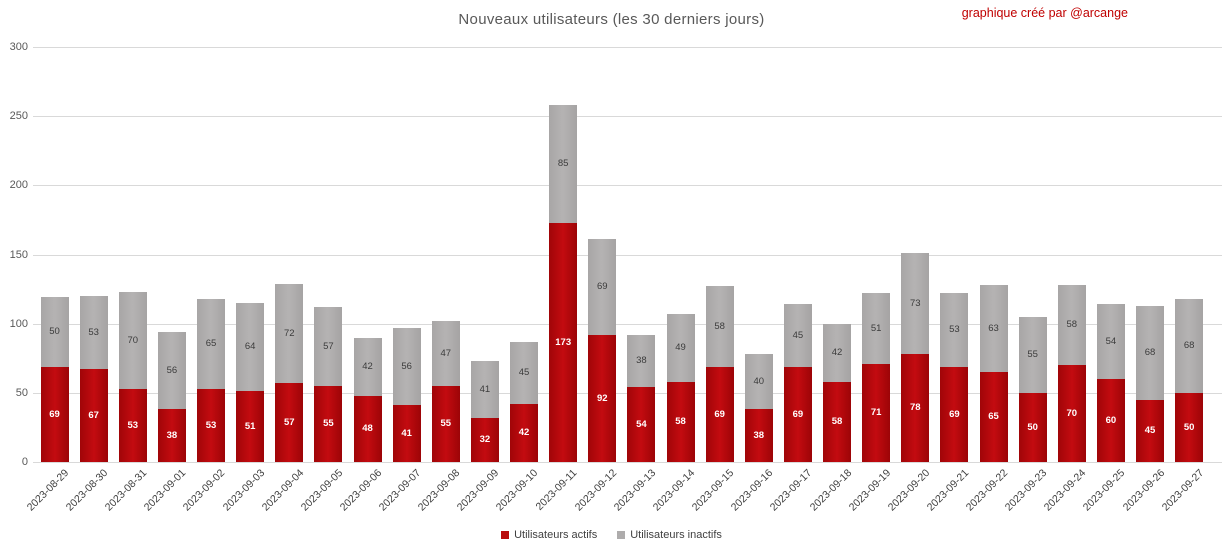  Describe the element at coordinates (1032, 355) in the screenshot. I see `bar-value-label-inactive: 55` at that location.